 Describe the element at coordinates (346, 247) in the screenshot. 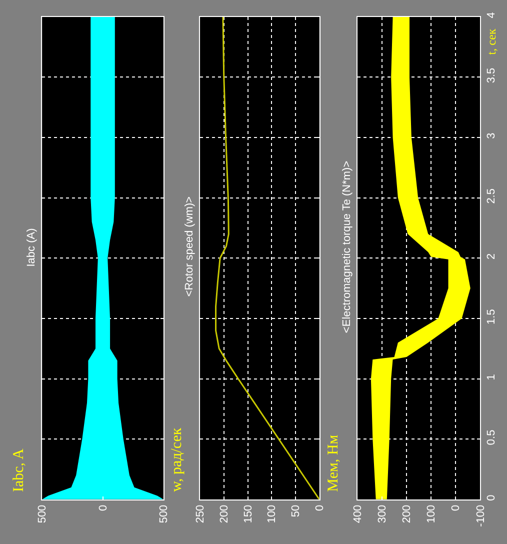

I see `text: <Electromagnetic torque Te (N*m)>` at that location.